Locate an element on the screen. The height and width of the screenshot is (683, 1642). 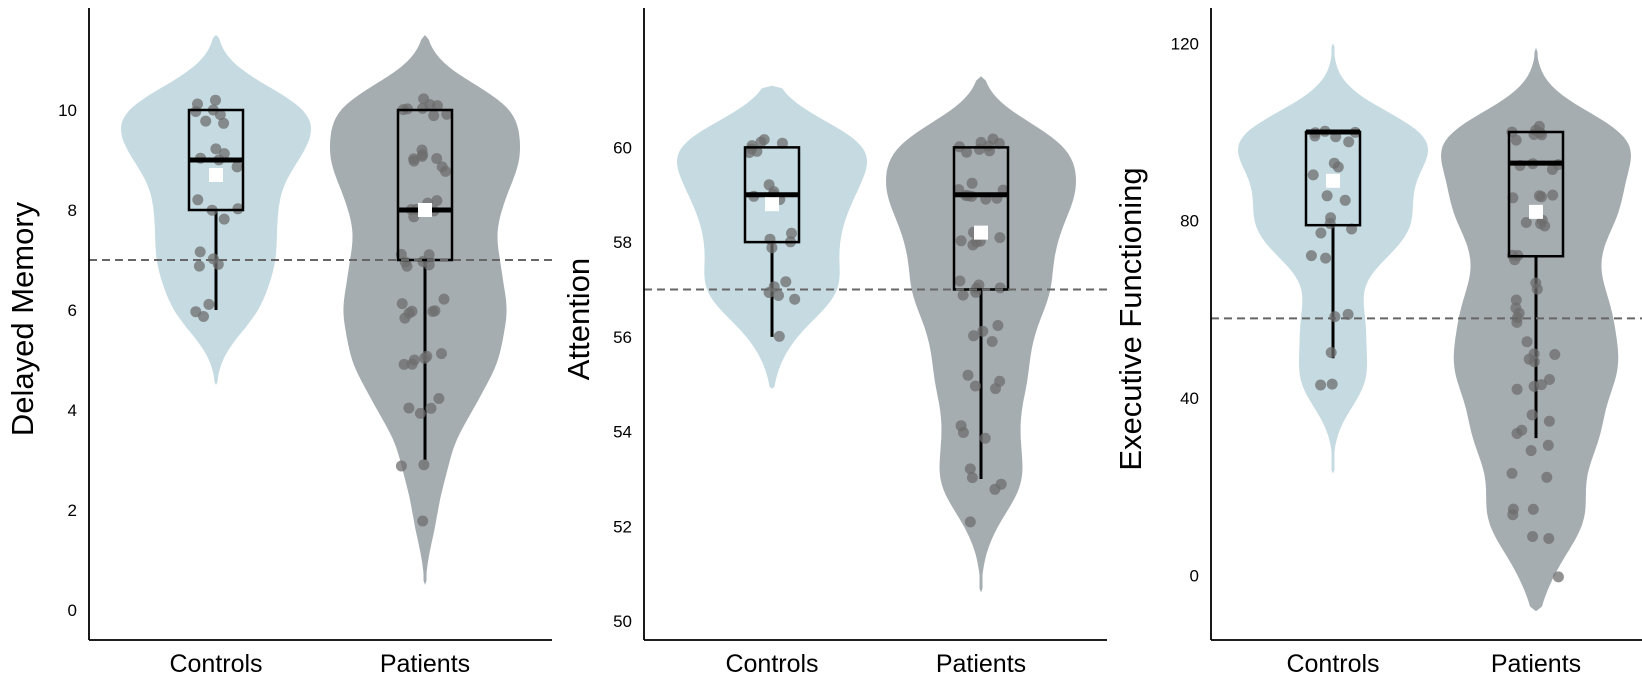
y-tick-label: 8 is located at coordinates (72, 210).